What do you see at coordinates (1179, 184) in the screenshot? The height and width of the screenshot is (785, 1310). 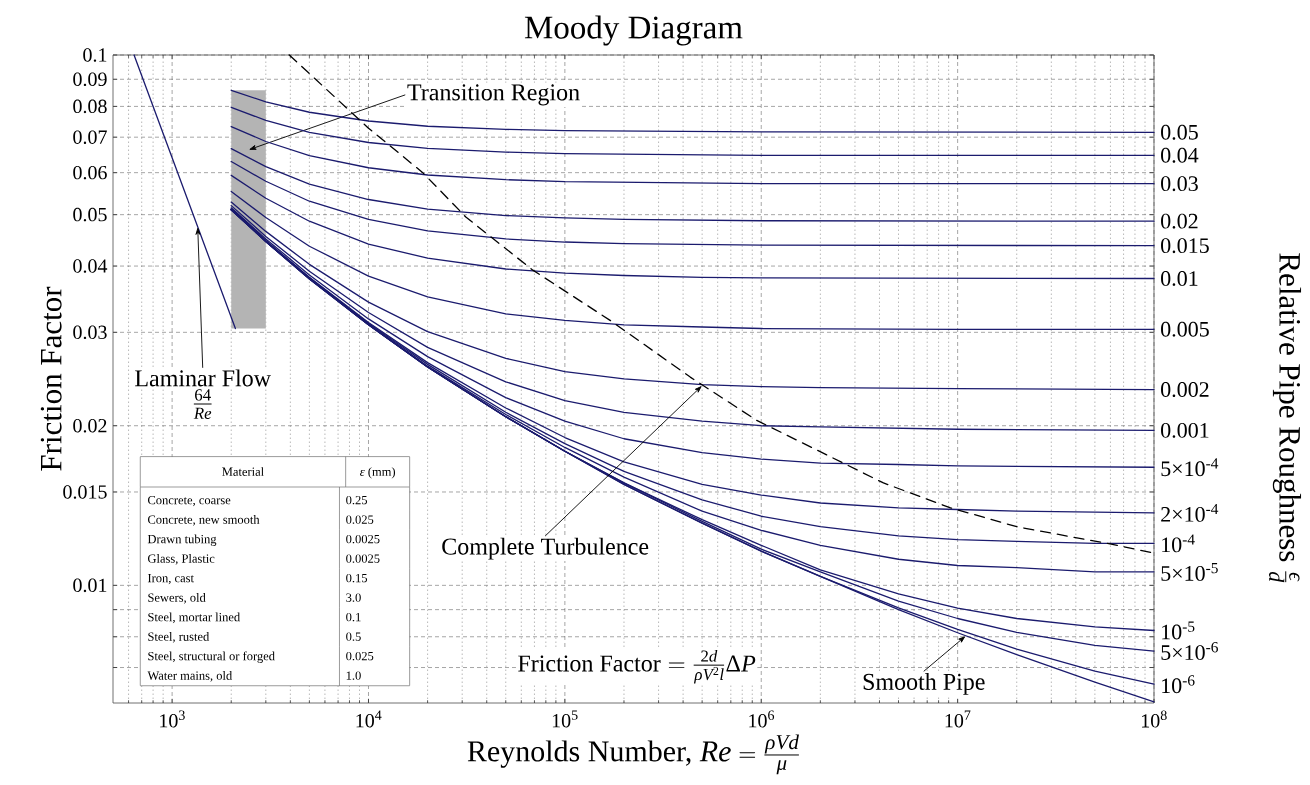 I see `series-label: 0.03` at bounding box center [1179, 184].